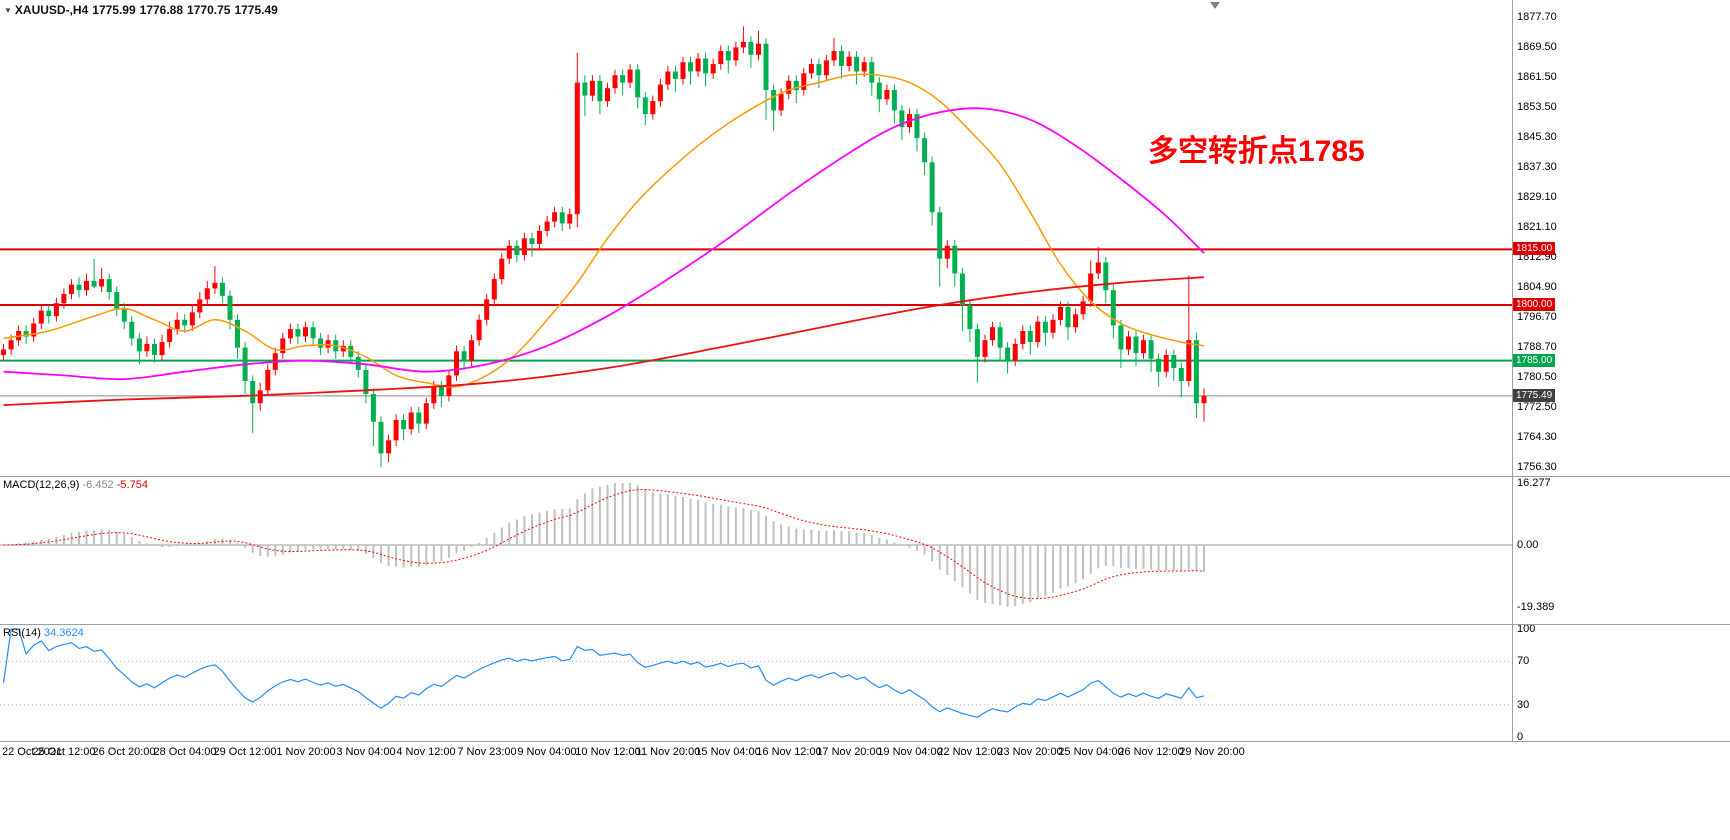  I want to click on time-axis-label: 29 Nov 20:00, so click(1212, 752).